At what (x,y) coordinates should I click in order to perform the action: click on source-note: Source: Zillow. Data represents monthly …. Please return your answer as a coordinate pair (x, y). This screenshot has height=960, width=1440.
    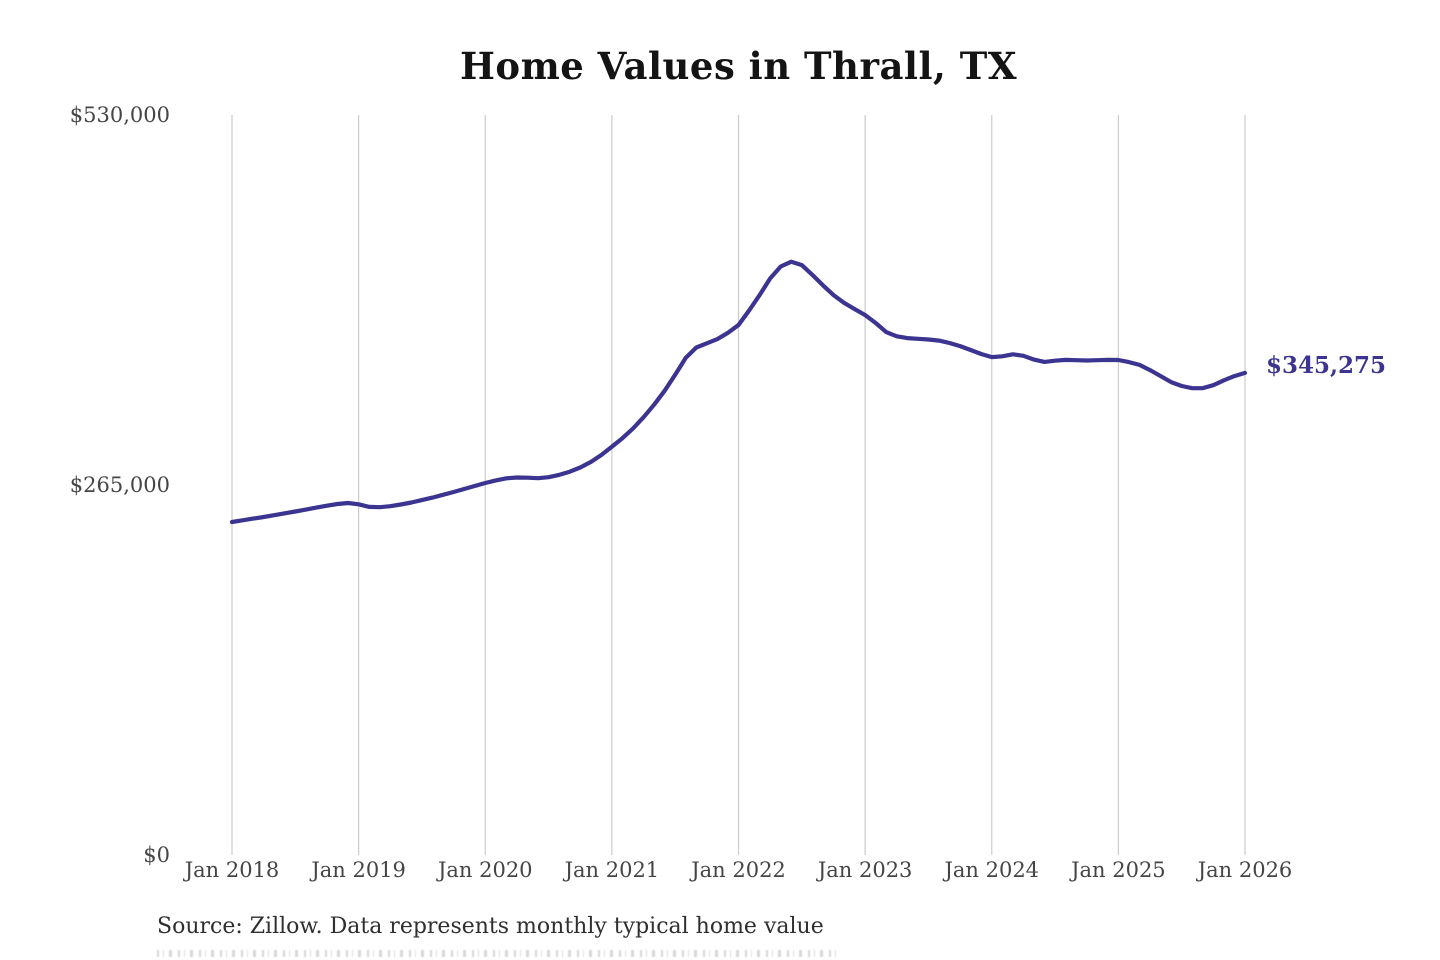
    Looking at the image, I should click on (490, 926).